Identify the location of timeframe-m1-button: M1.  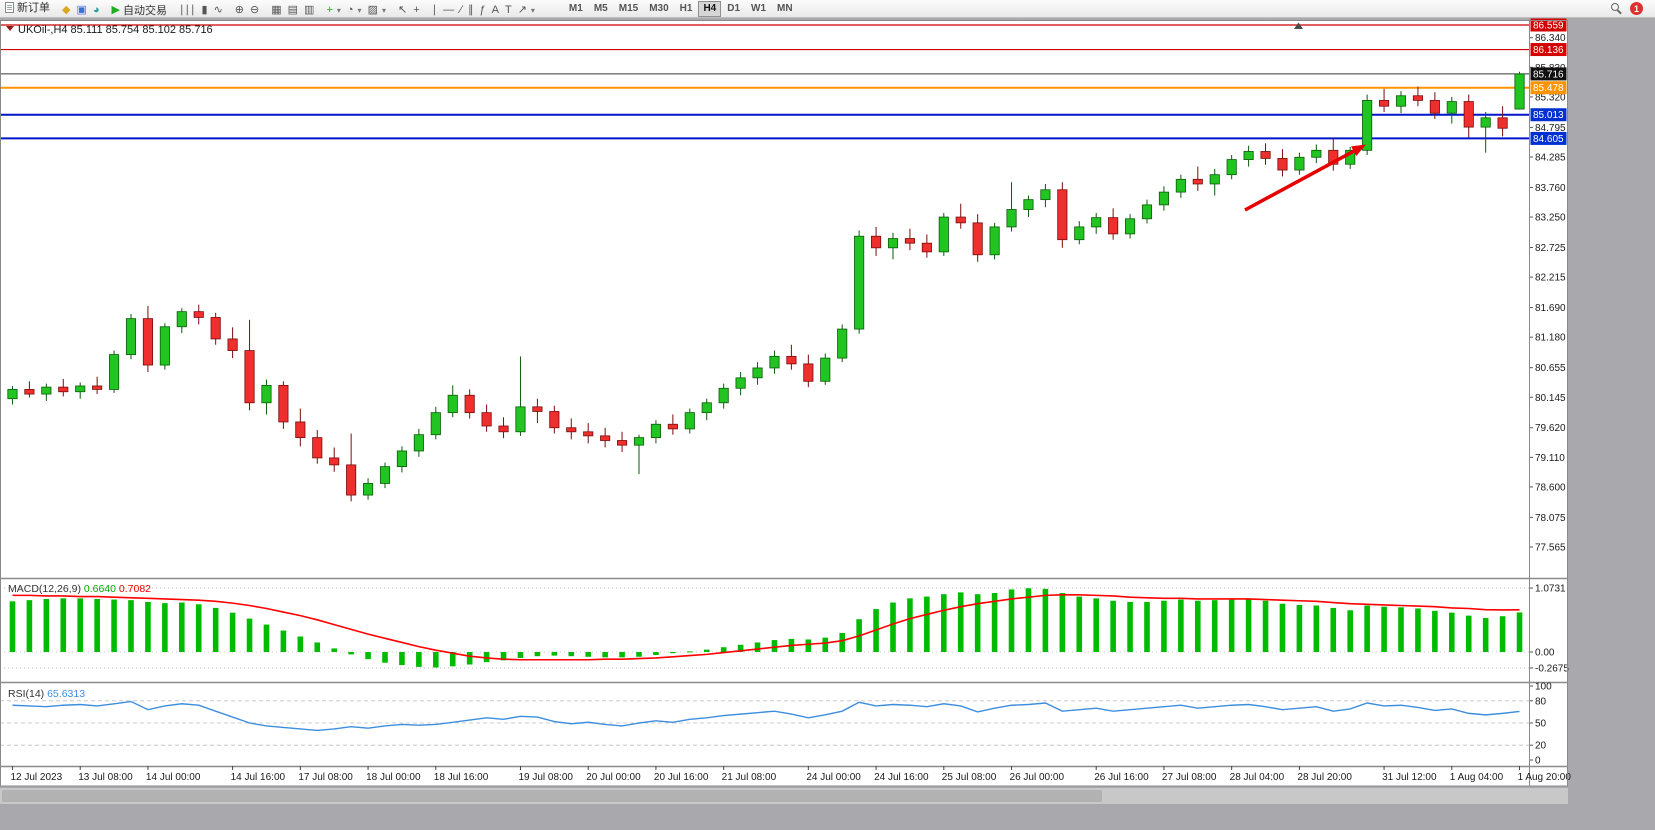
(575, 8).